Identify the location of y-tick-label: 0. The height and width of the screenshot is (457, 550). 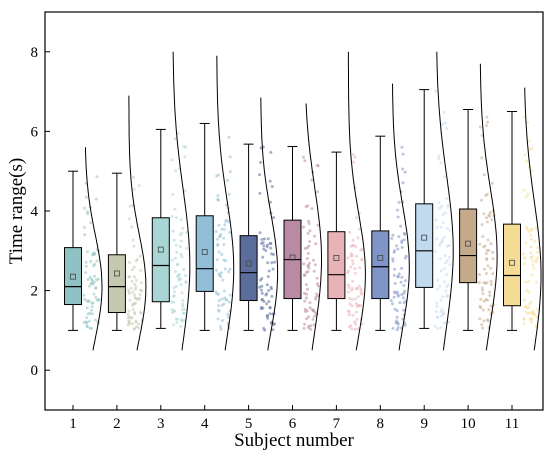
(35, 371).